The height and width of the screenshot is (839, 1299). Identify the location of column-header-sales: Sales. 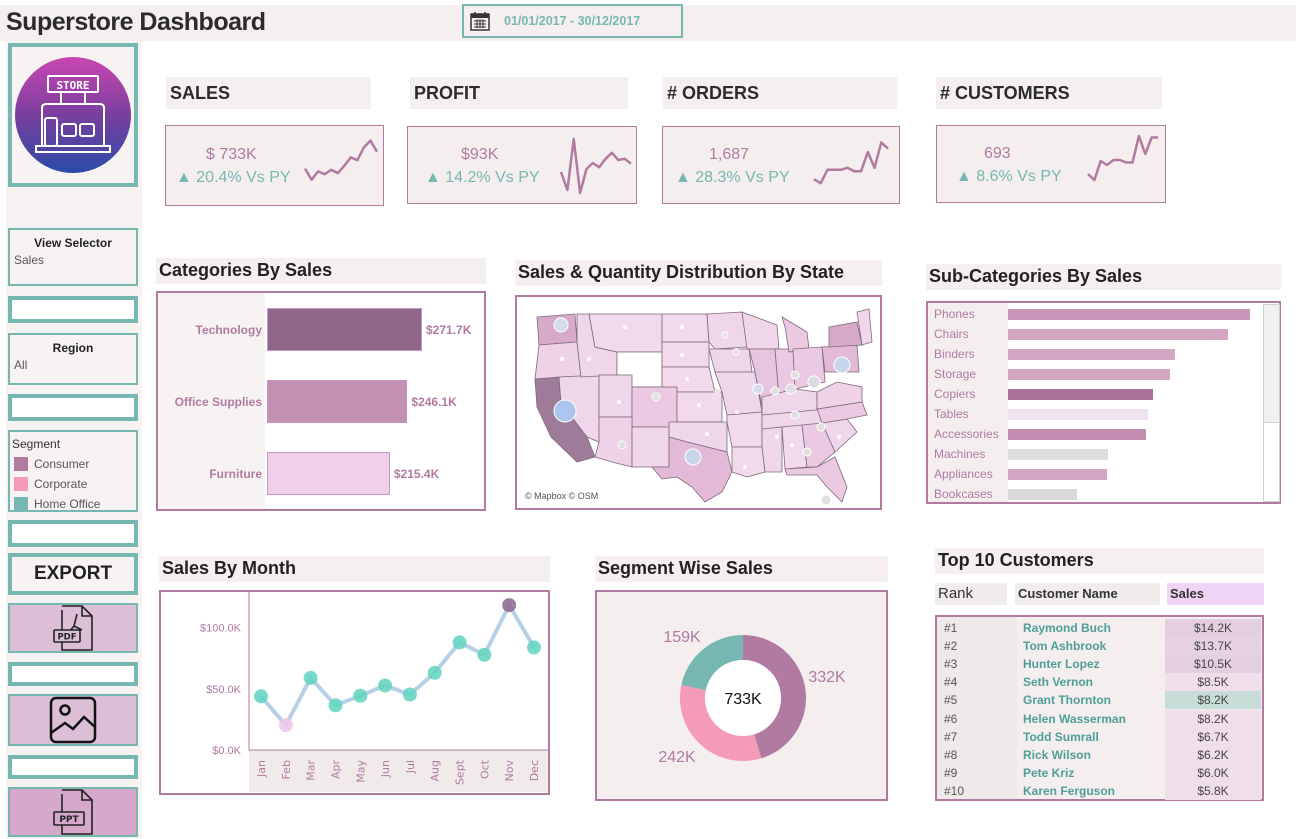
(1215, 594).